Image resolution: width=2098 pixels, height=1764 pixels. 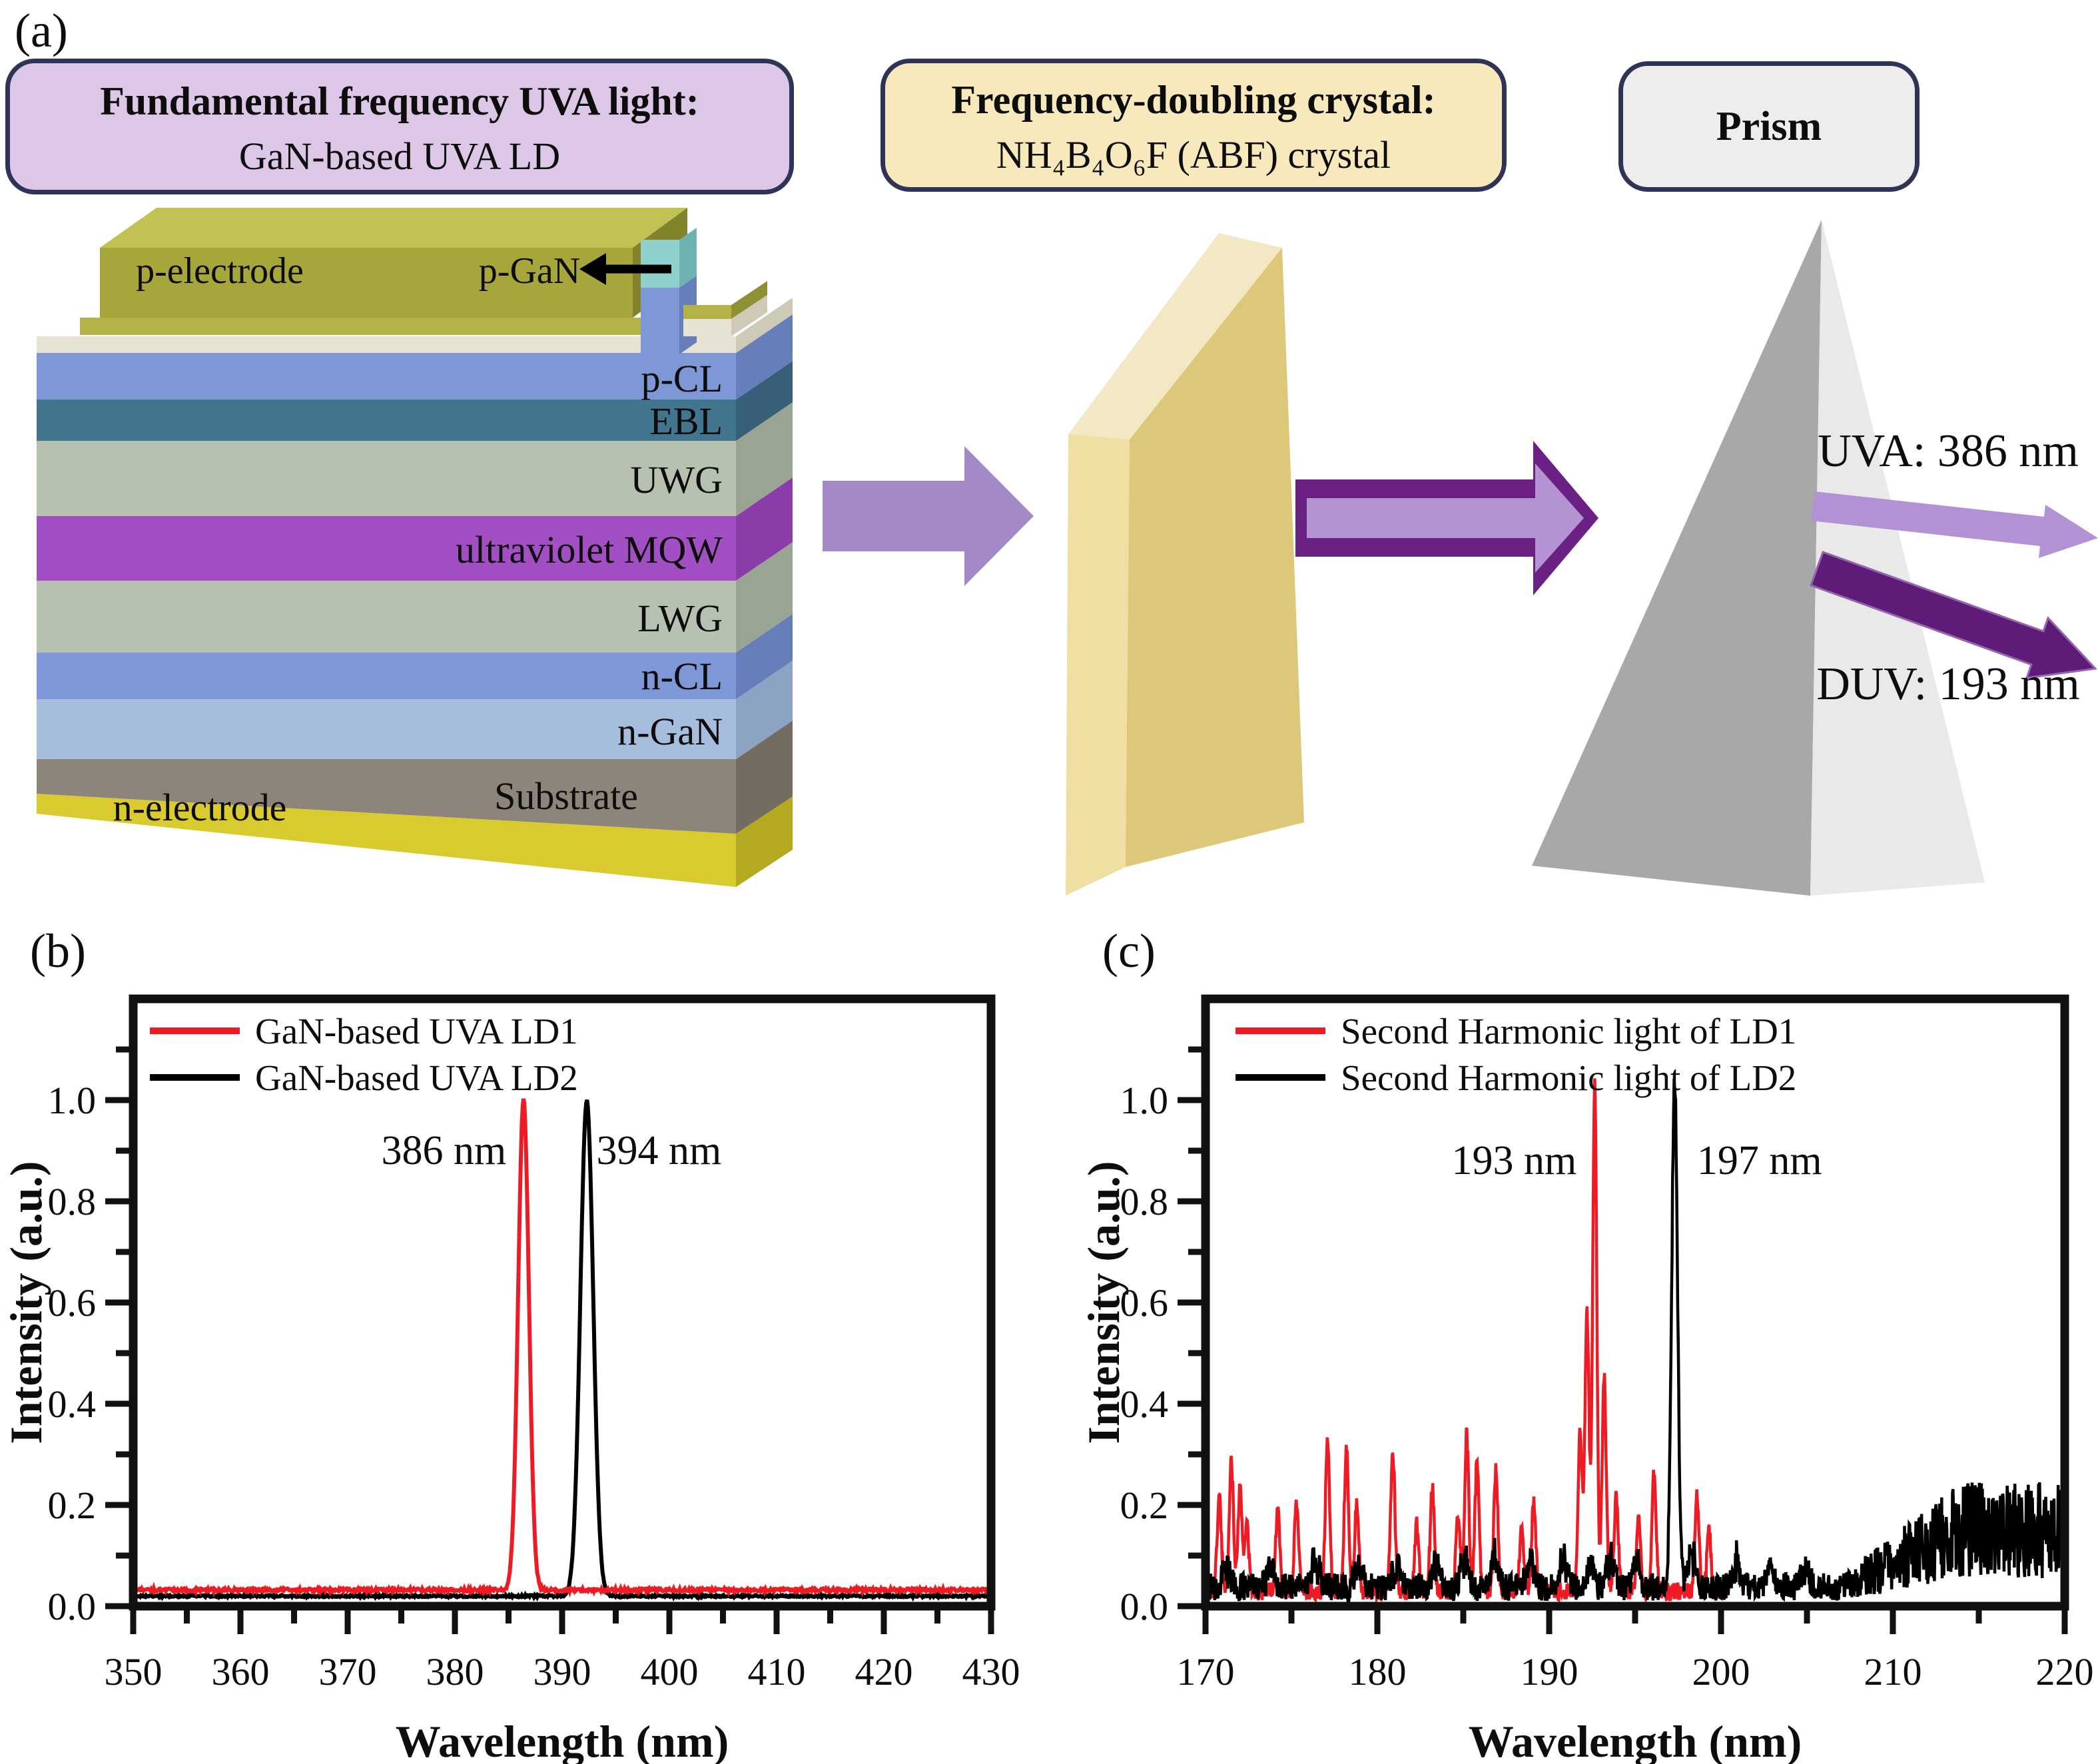 What do you see at coordinates (1550, 1671) in the screenshot?
I see `svg-text: 190` at bounding box center [1550, 1671].